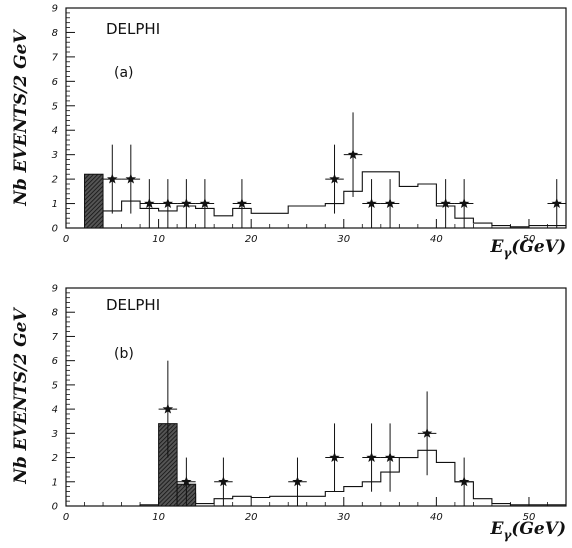 This screenshot has height=548, width=572. I want to click on panel-b-y-ticks: 0 1 2 3 4 5 6 7 8 9, so click(63, 398).